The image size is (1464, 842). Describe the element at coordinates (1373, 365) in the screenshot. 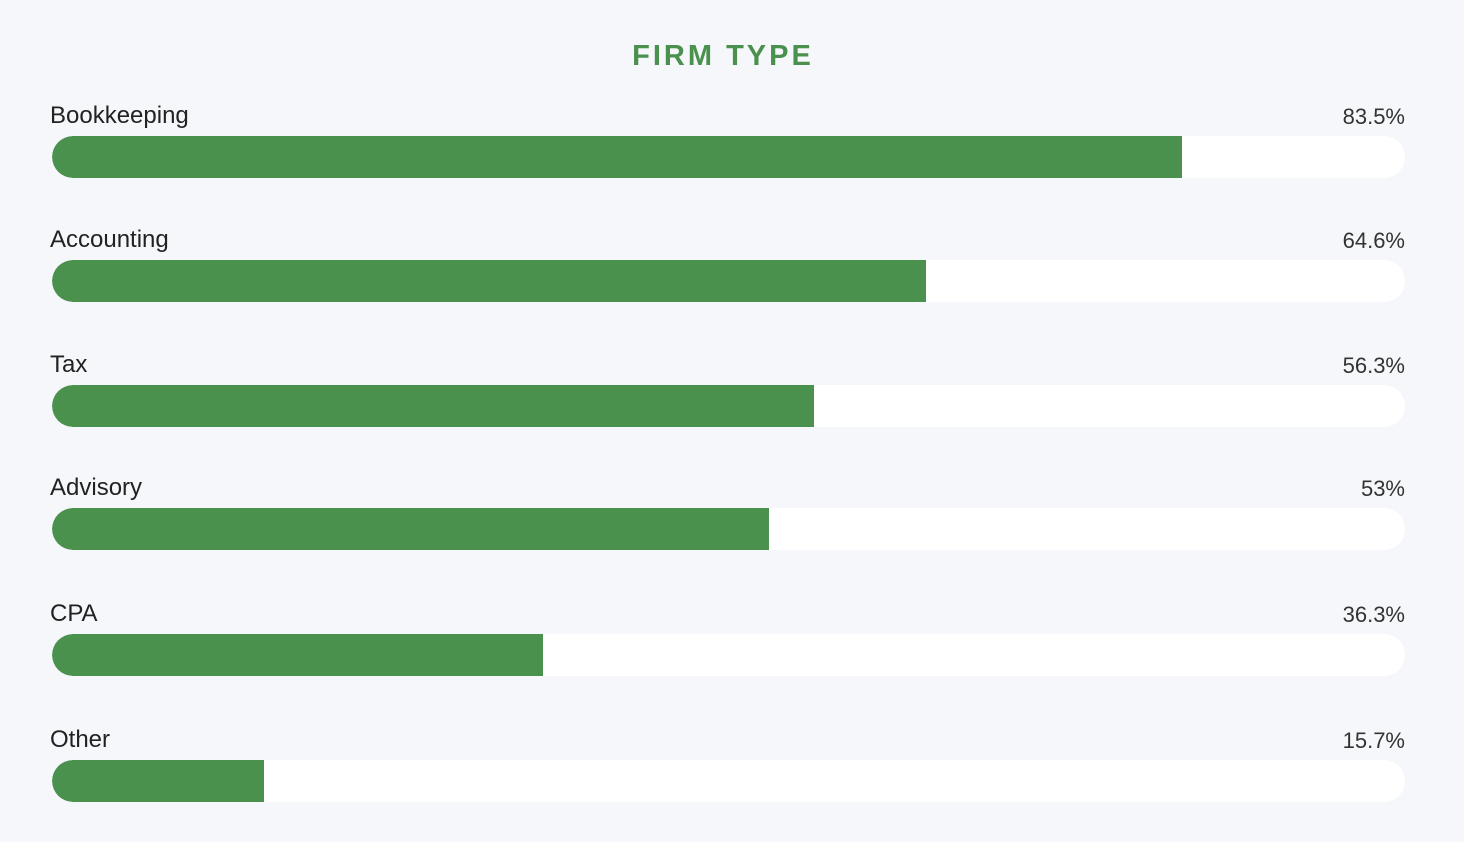

I see `bar-value-label: 56.3%` at that location.